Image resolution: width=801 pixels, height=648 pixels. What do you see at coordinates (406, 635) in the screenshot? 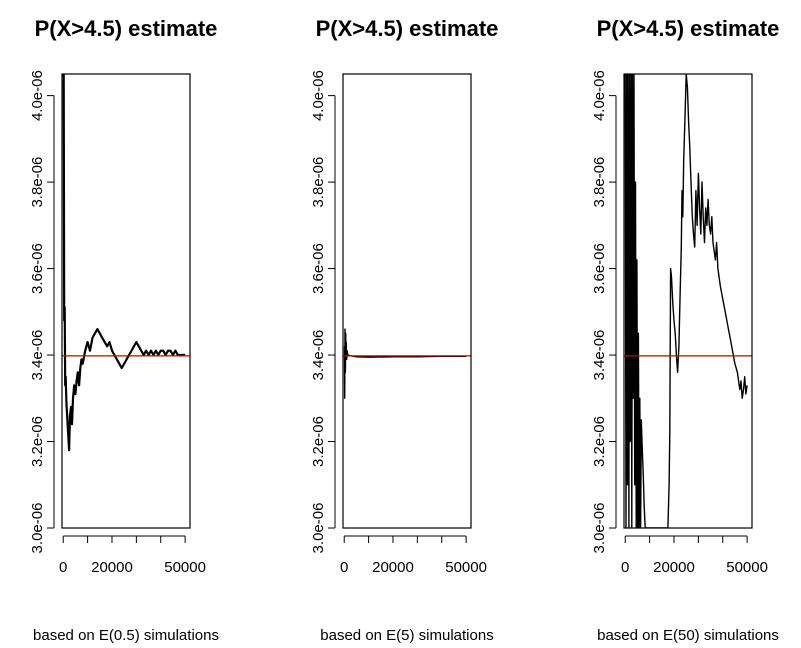
I see `x-axis-caption: based on E(5) simulations` at bounding box center [406, 635].